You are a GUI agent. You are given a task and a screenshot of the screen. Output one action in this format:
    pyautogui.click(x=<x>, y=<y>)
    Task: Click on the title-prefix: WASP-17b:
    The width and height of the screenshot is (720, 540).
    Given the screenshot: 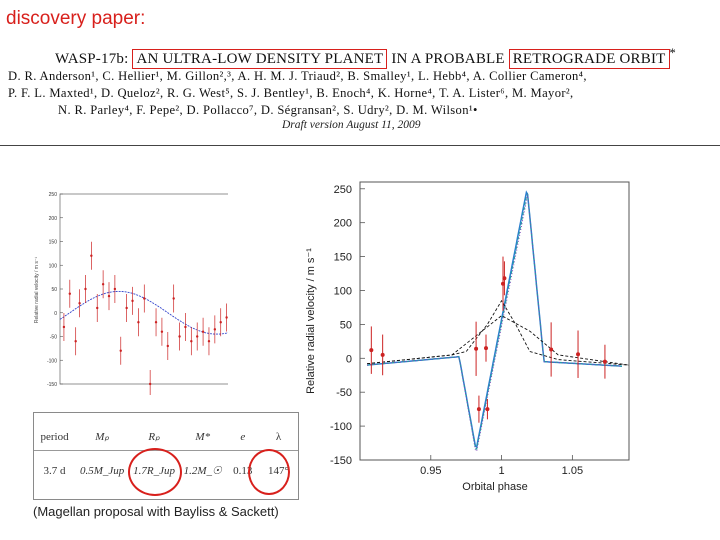 What is the action you would take?
    pyautogui.click(x=92, y=59)
    